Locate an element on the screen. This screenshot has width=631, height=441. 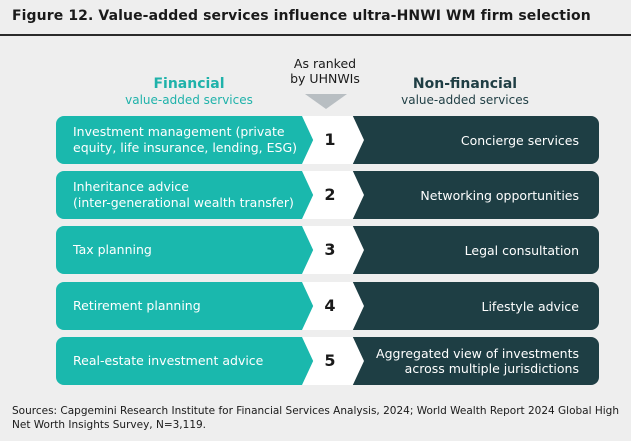
ranked-header-line2: by UHNWIs is located at coordinates (325, 78).